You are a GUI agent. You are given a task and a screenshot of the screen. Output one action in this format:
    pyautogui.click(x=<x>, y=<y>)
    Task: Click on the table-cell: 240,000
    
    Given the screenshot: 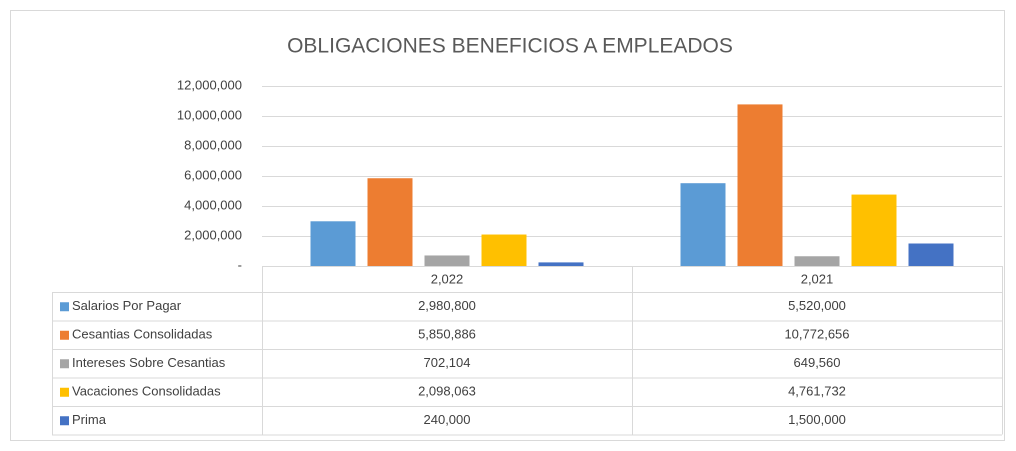 What is the action you would take?
    pyautogui.click(x=447, y=419)
    